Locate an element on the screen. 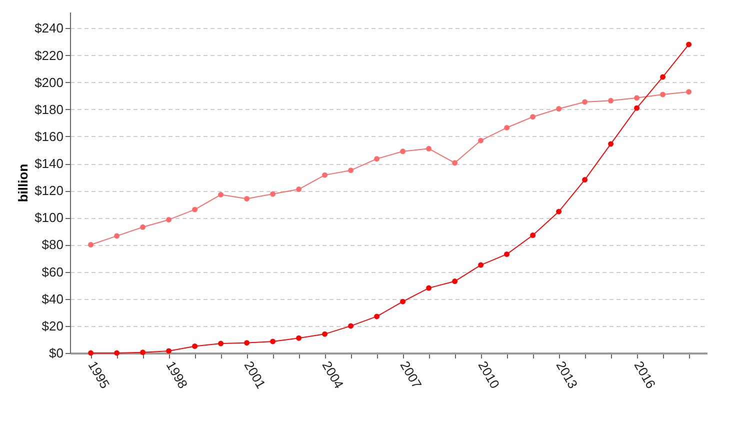 This screenshot has height=425, width=752. y-tick-label: $20 is located at coordinates (53, 326).